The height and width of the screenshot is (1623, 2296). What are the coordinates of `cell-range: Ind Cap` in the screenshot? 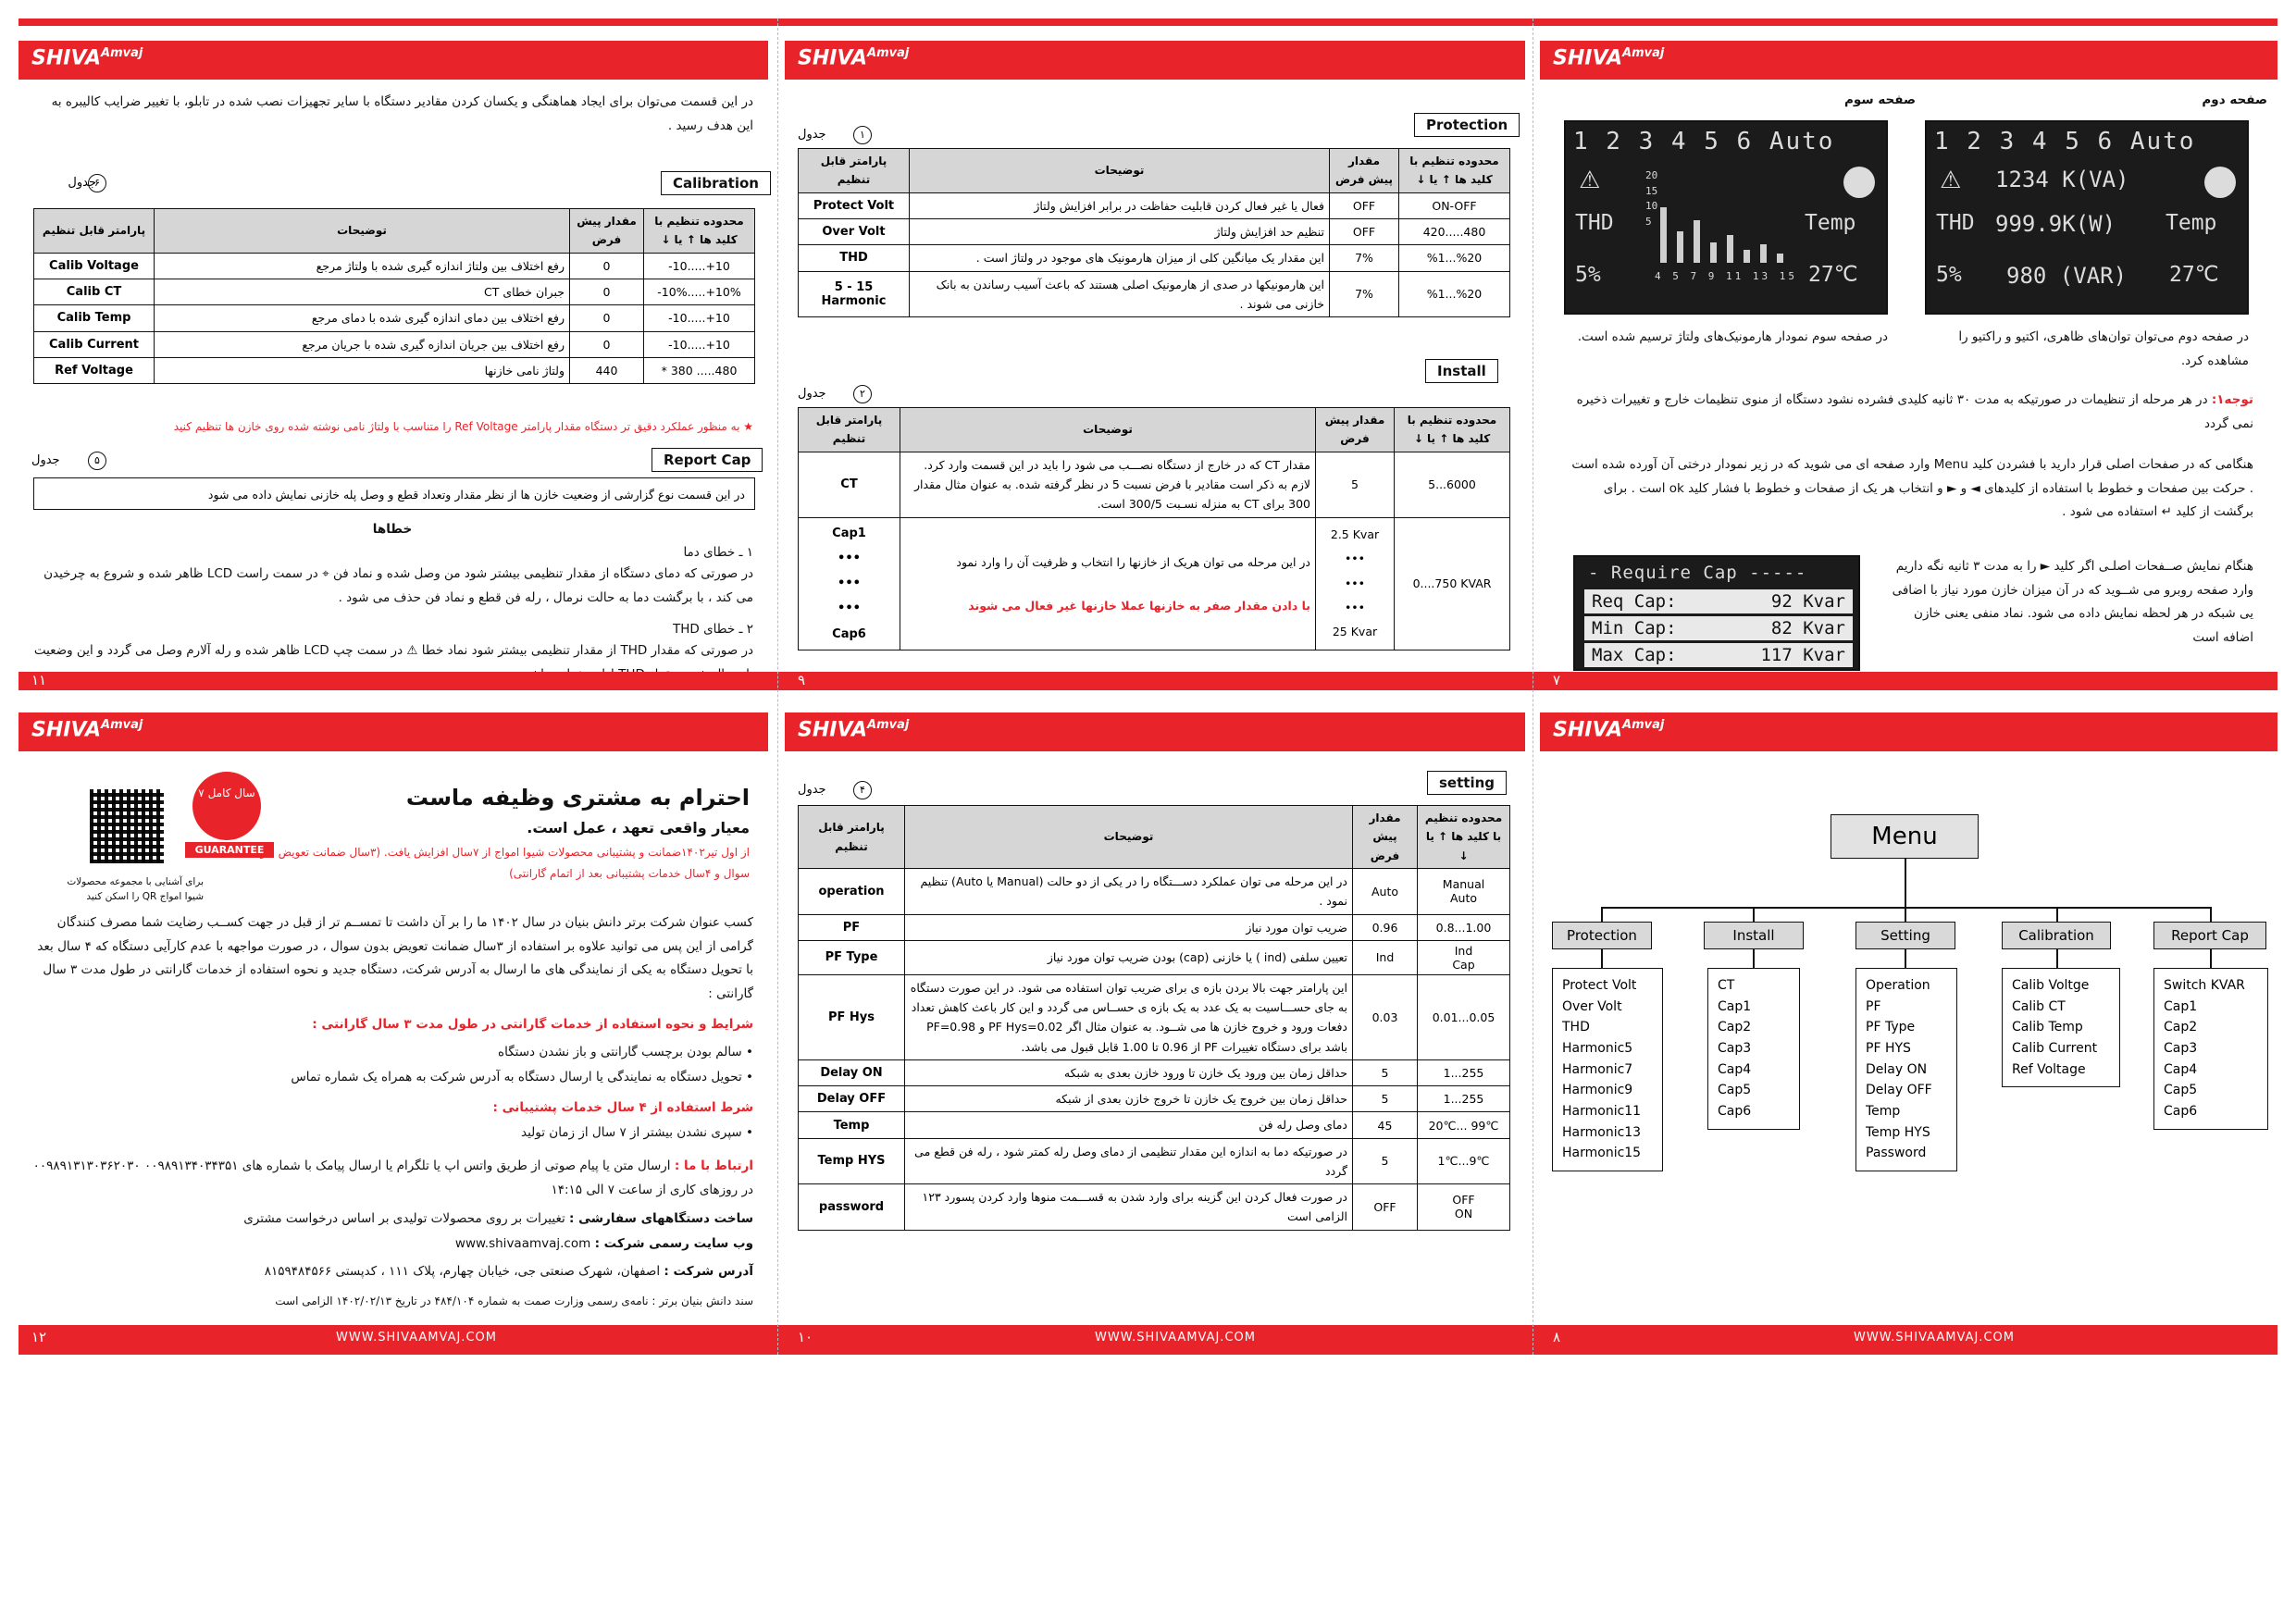 It's located at (1464, 957).